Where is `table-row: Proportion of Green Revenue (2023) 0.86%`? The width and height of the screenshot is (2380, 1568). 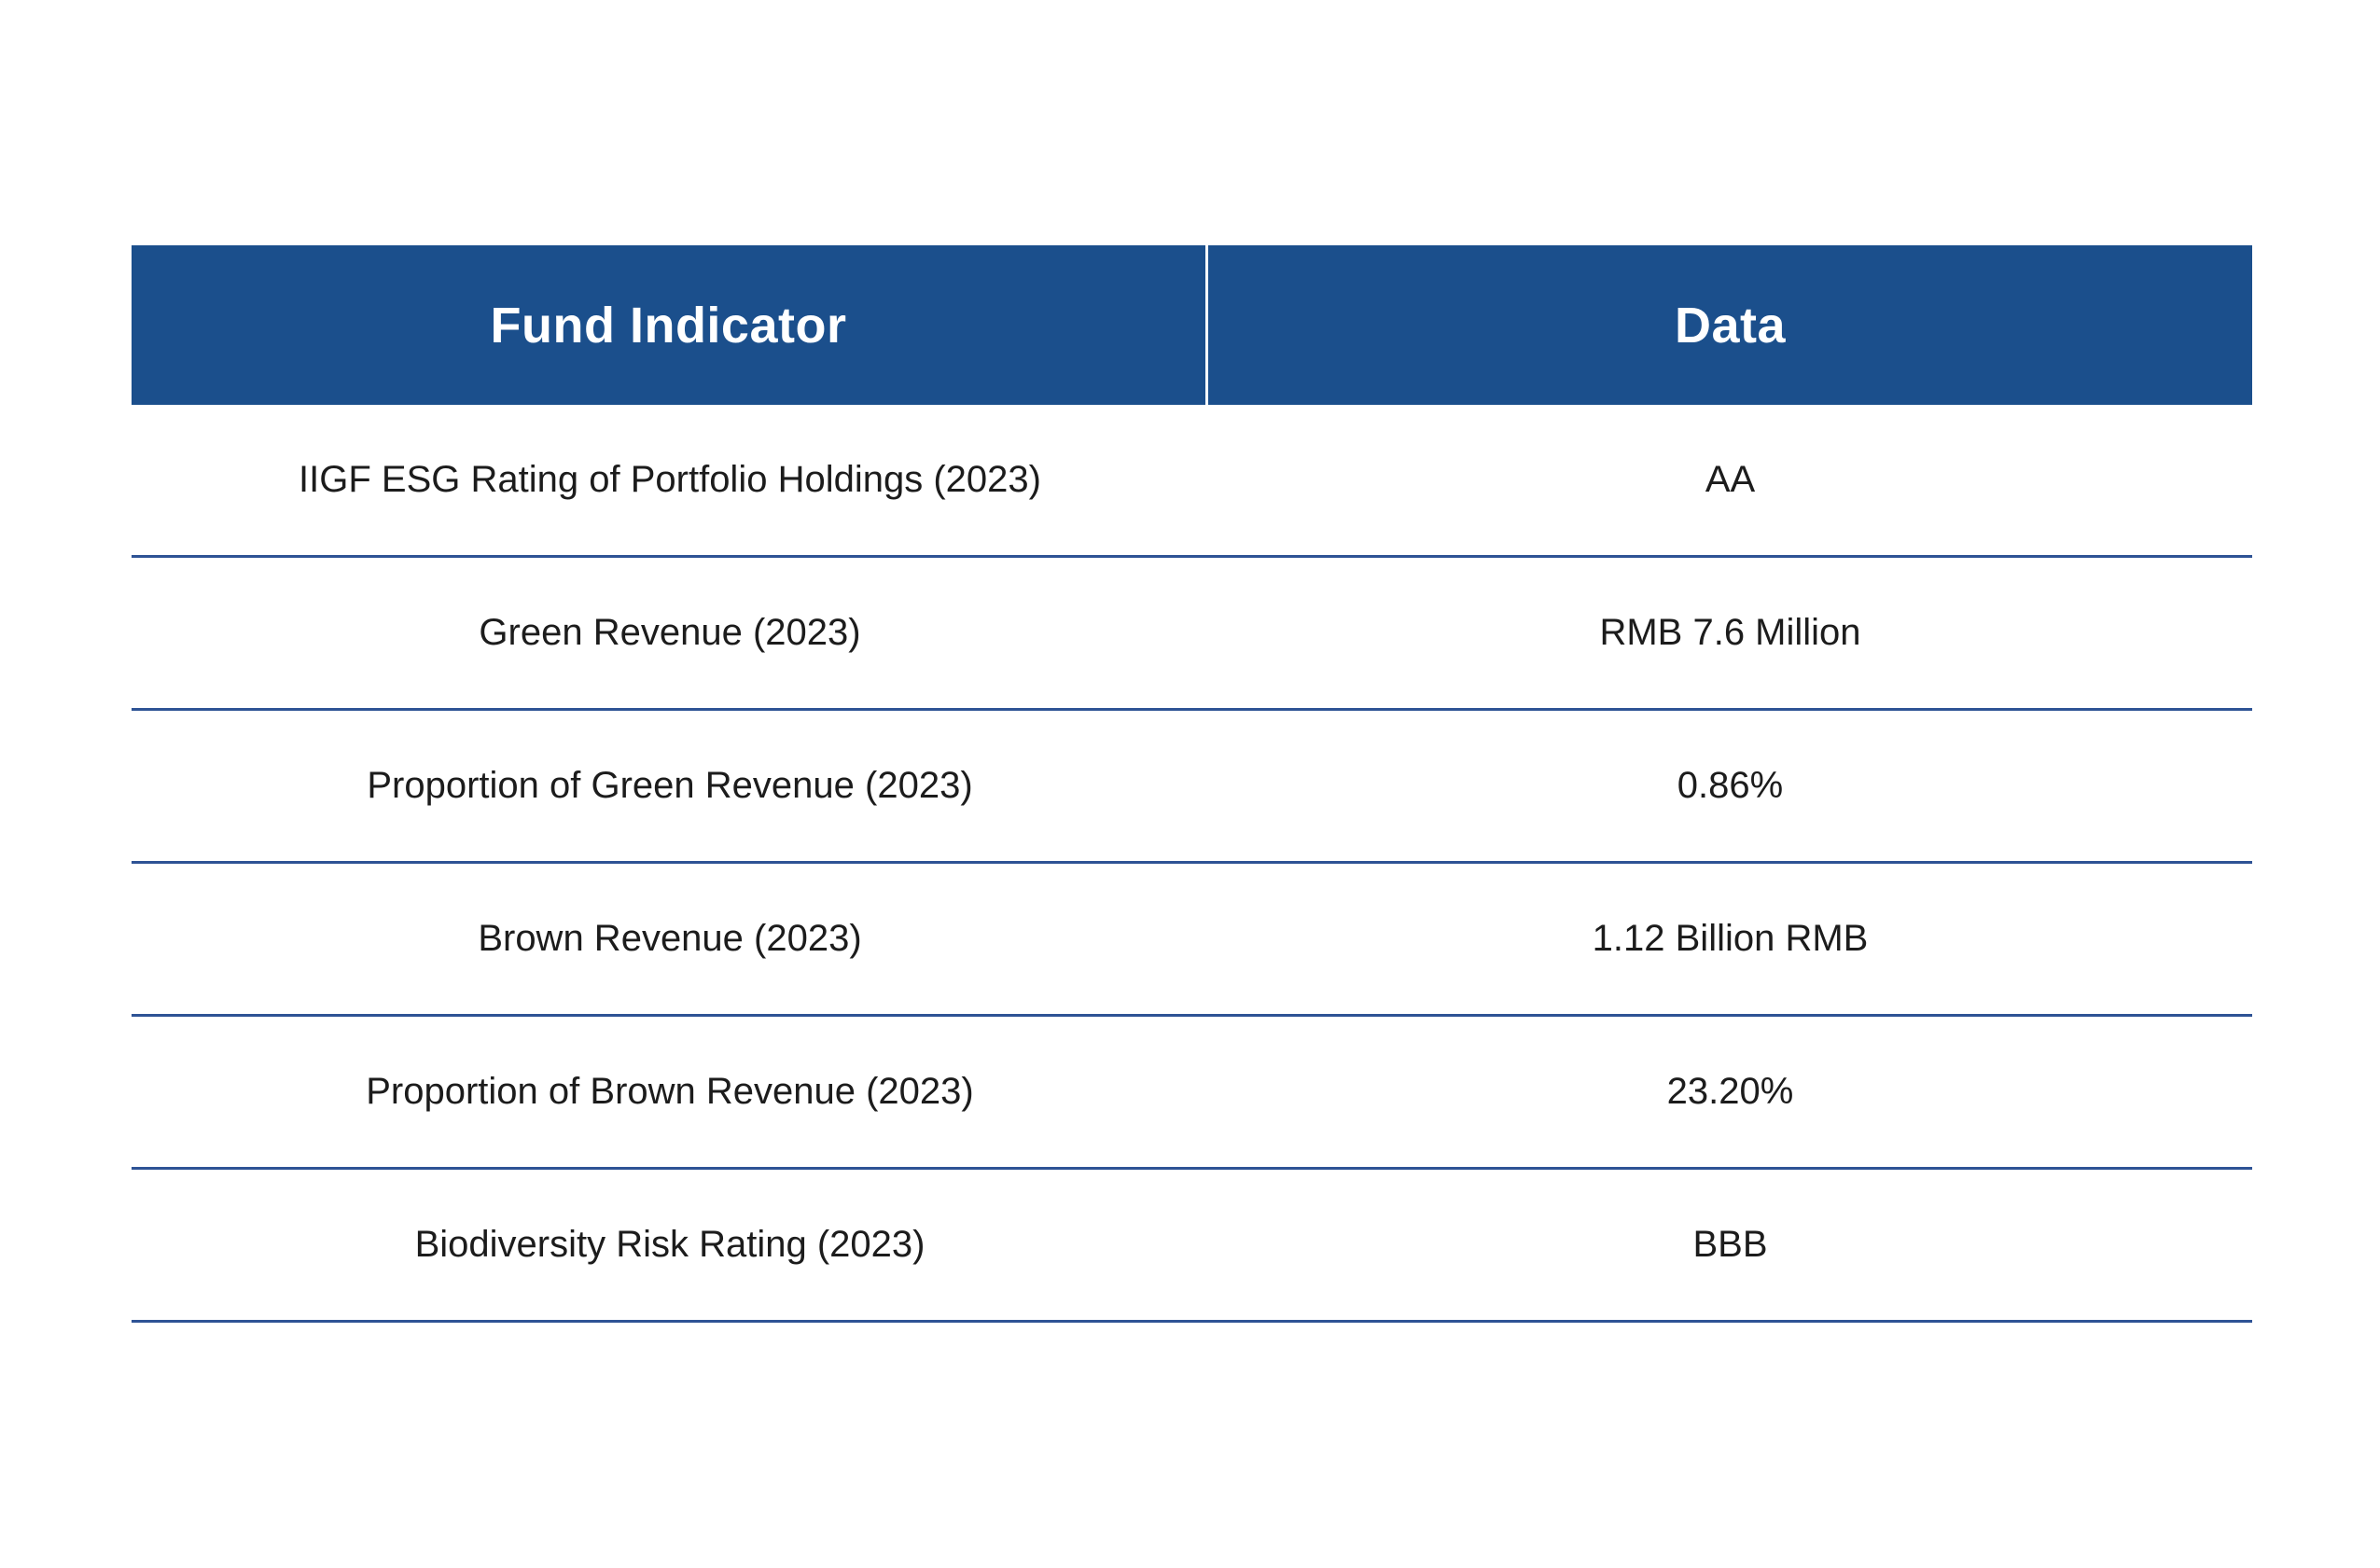 table-row: Proportion of Green Revenue (2023) 0.86% is located at coordinates (1192, 787).